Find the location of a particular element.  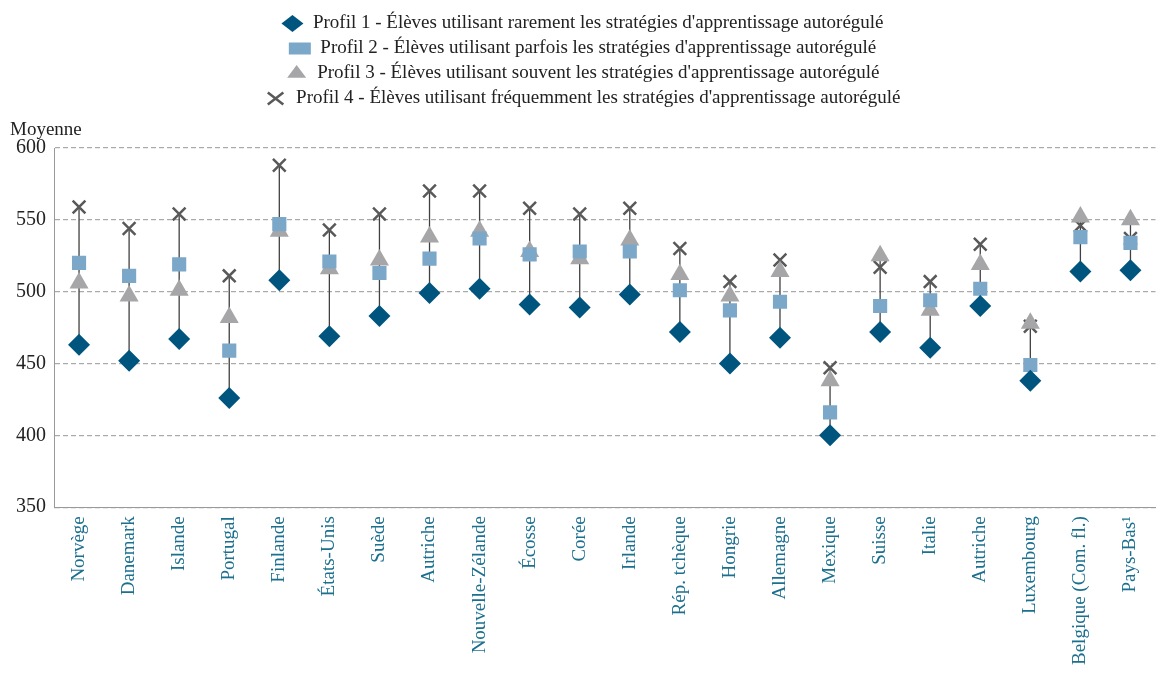

x-tick-label: Pays-Bas¹ is located at coordinates (1129, 554).